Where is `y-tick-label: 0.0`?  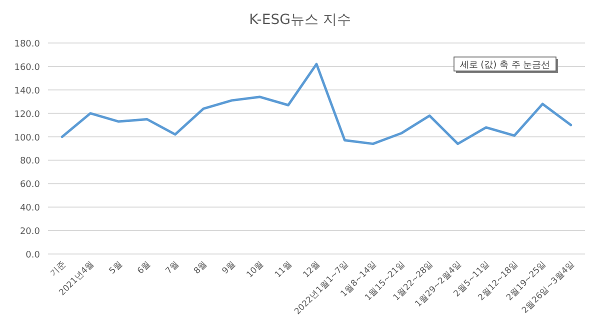 y-tick-label: 0.0 is located at coordinates (33, 255).